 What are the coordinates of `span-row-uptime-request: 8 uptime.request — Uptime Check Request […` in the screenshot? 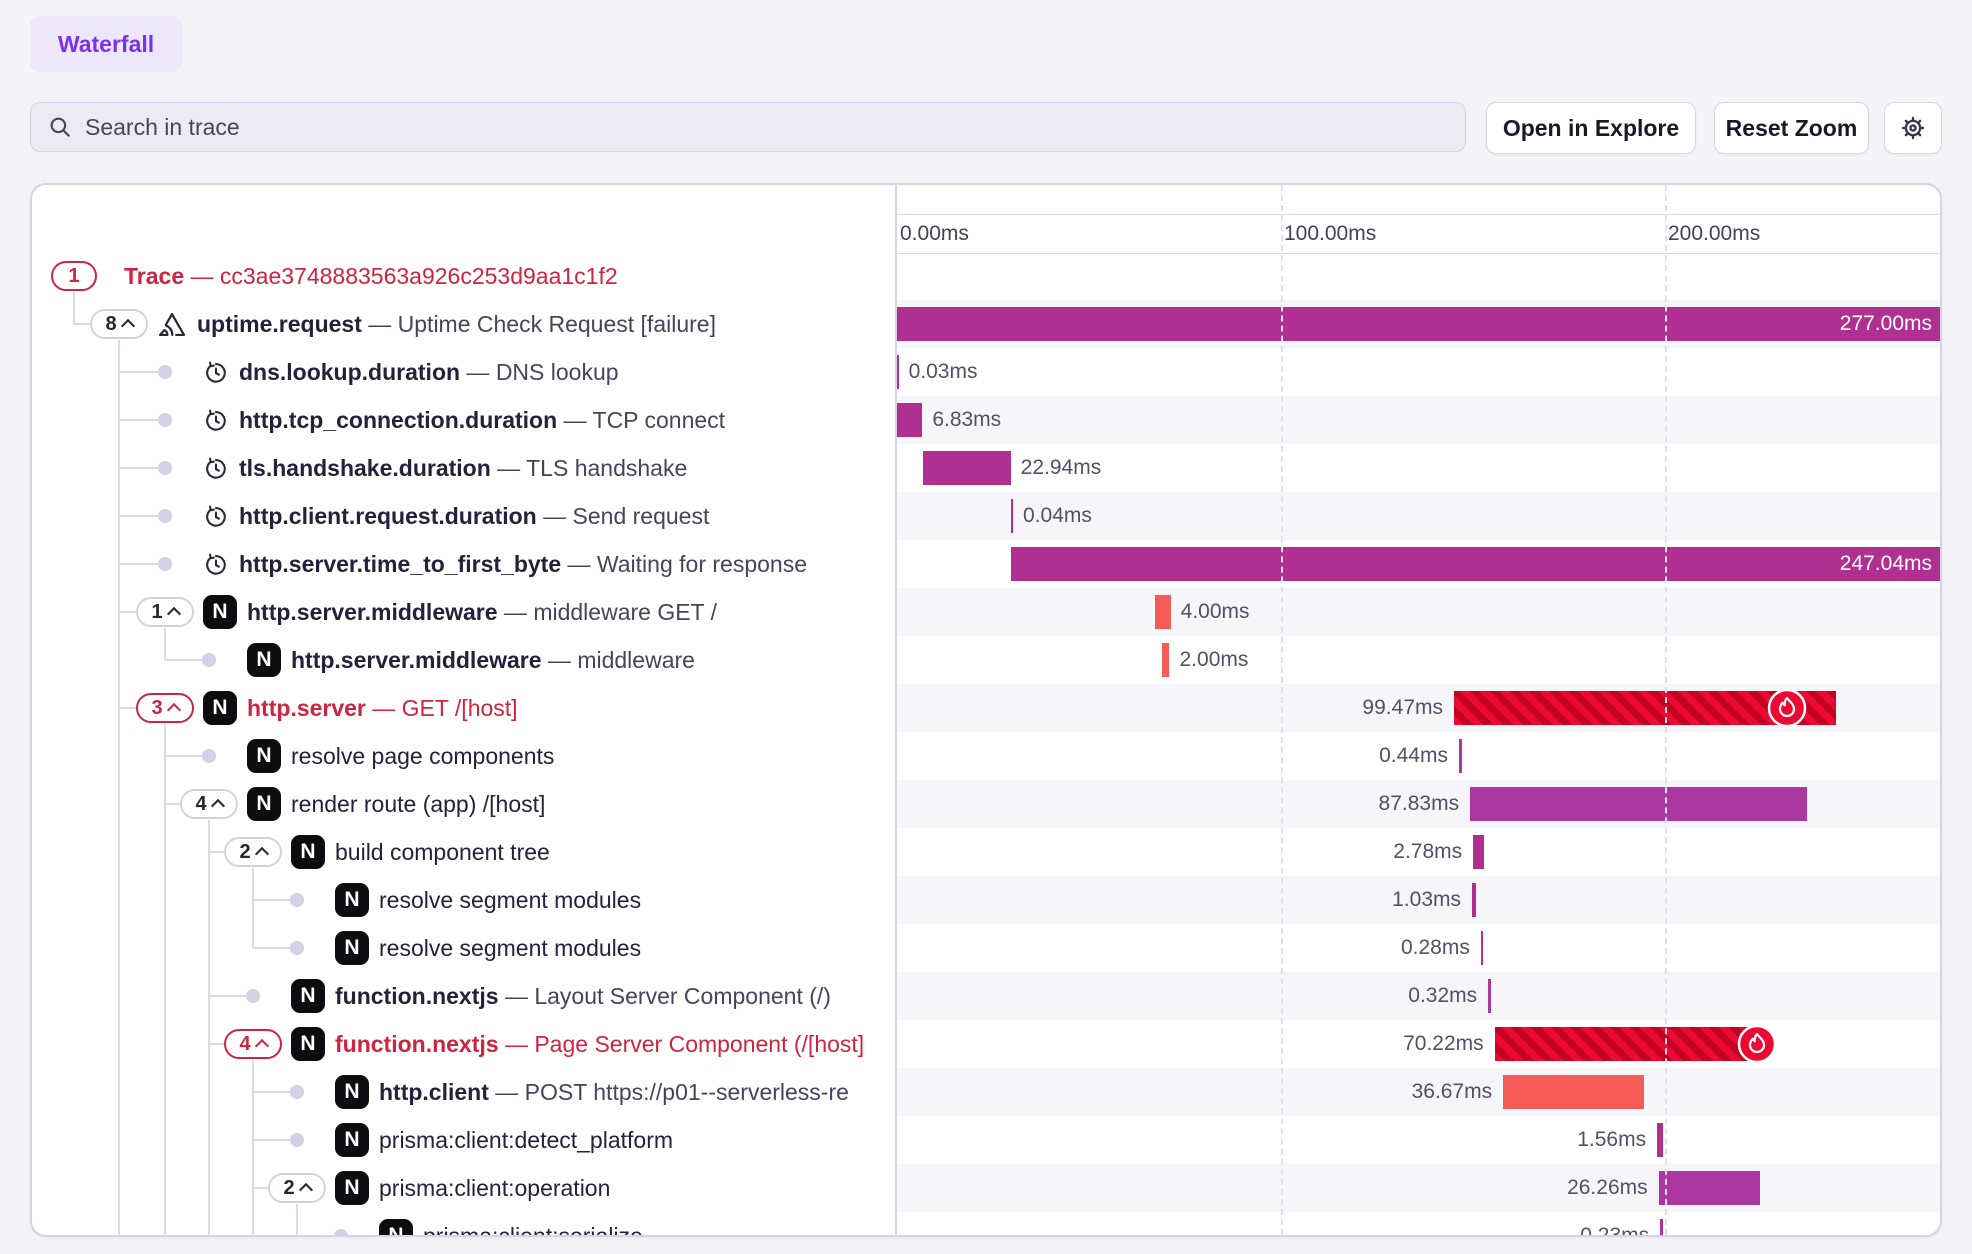 It's located at (986, 324).